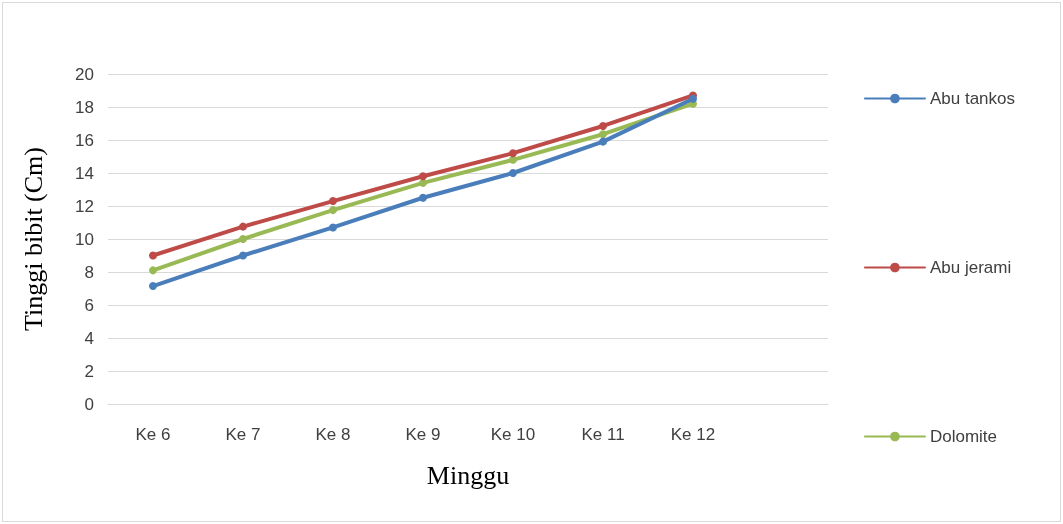 This screenshot has height=524, width=1063. Describe the element at coordinates (89, 404) in the screenshot. I see `y-tick-label: 0` at that location.